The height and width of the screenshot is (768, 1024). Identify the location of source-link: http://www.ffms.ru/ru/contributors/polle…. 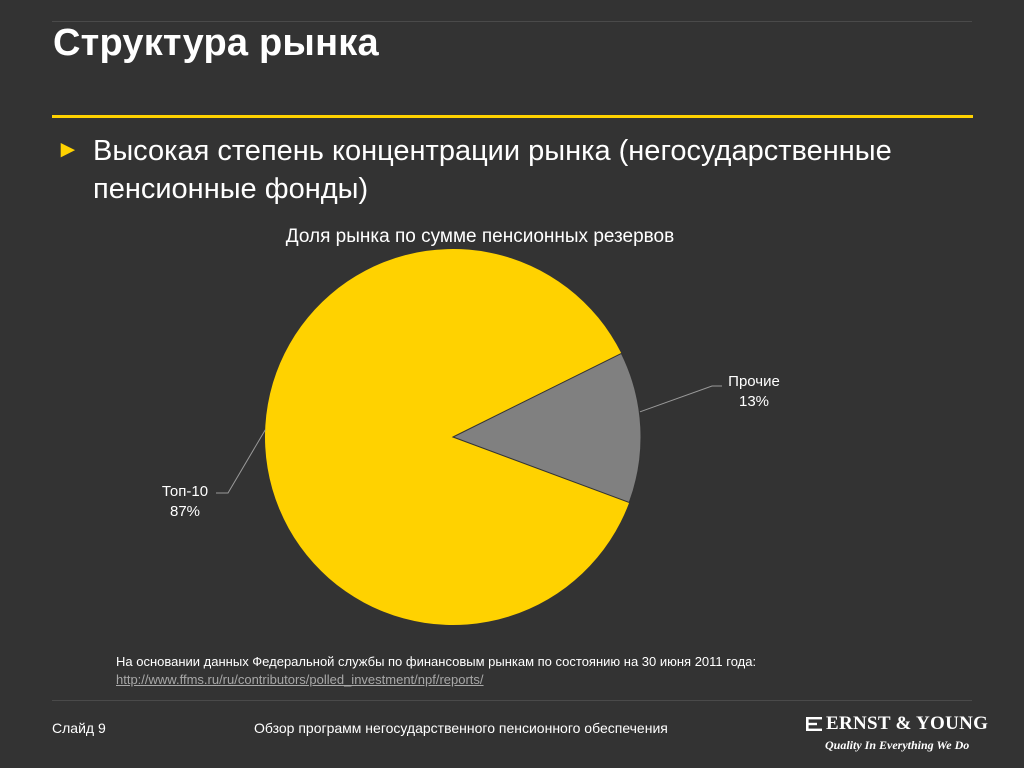
(300, 679).